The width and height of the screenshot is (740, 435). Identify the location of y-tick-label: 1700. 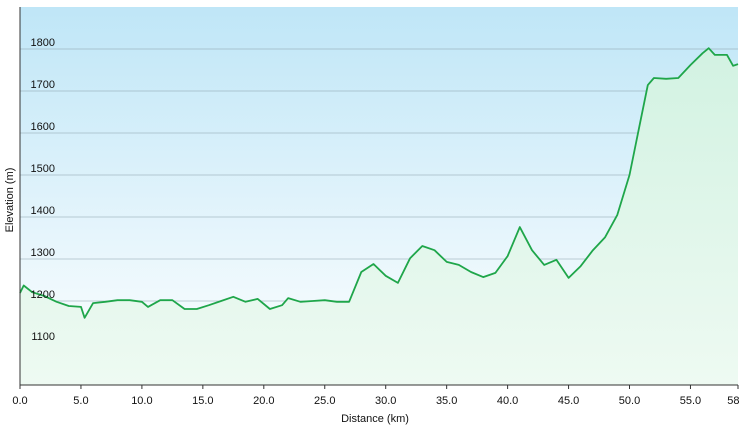
(43, 85).